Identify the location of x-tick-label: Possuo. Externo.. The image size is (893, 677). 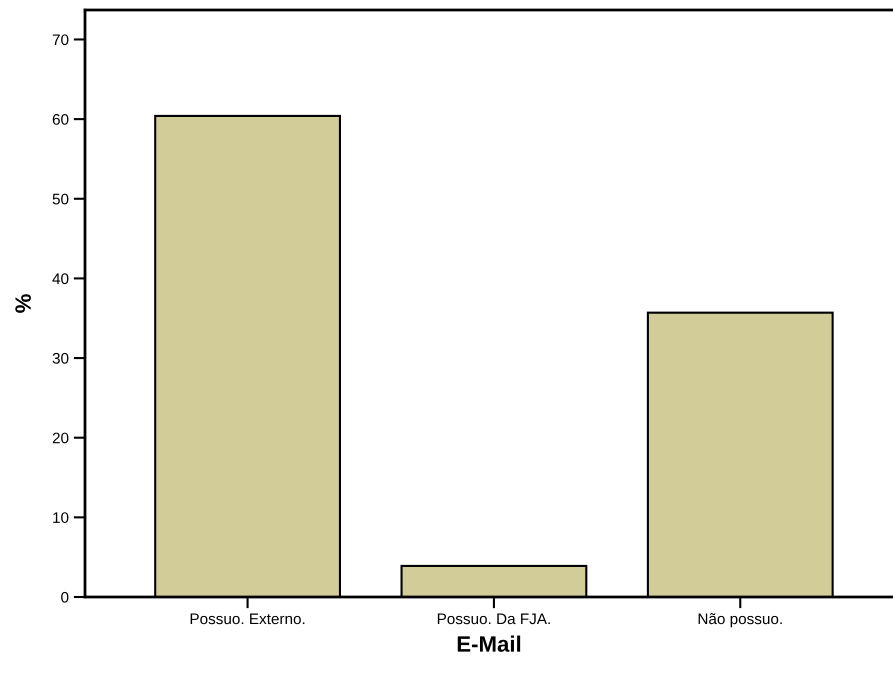
(247, 619).